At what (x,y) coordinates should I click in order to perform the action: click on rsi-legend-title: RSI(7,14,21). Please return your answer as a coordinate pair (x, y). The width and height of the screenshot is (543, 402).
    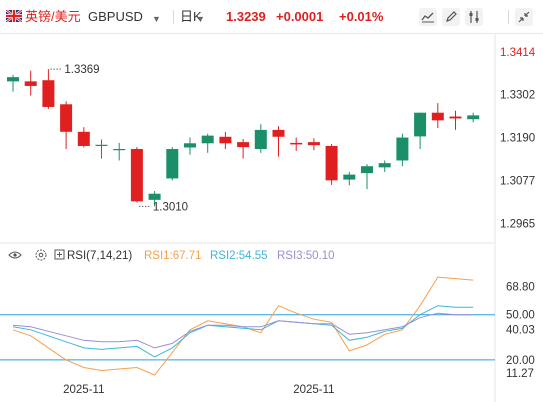
    Looking at the image, I should click on (99, 256).